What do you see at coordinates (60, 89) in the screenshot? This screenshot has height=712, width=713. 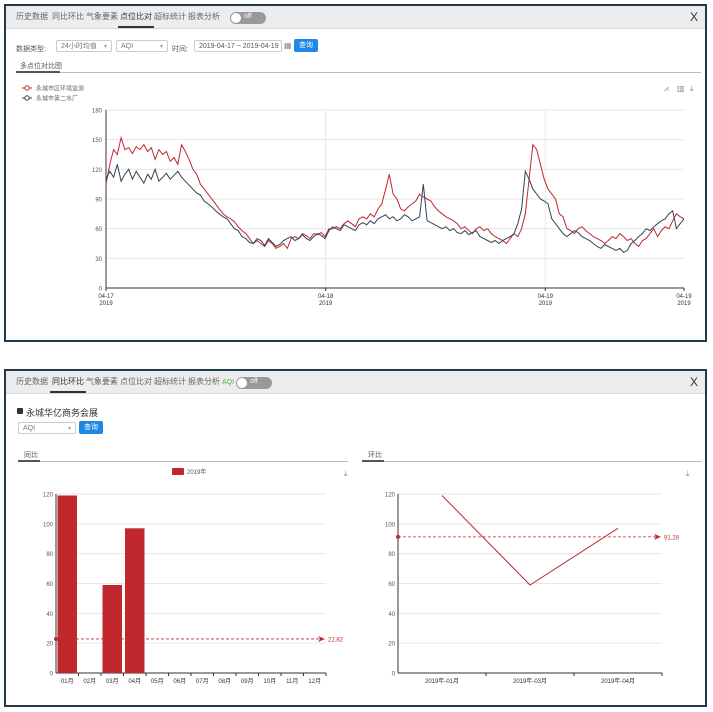 I see `legend-label: 永城市区环境监测` at bounding box center [60, 89].